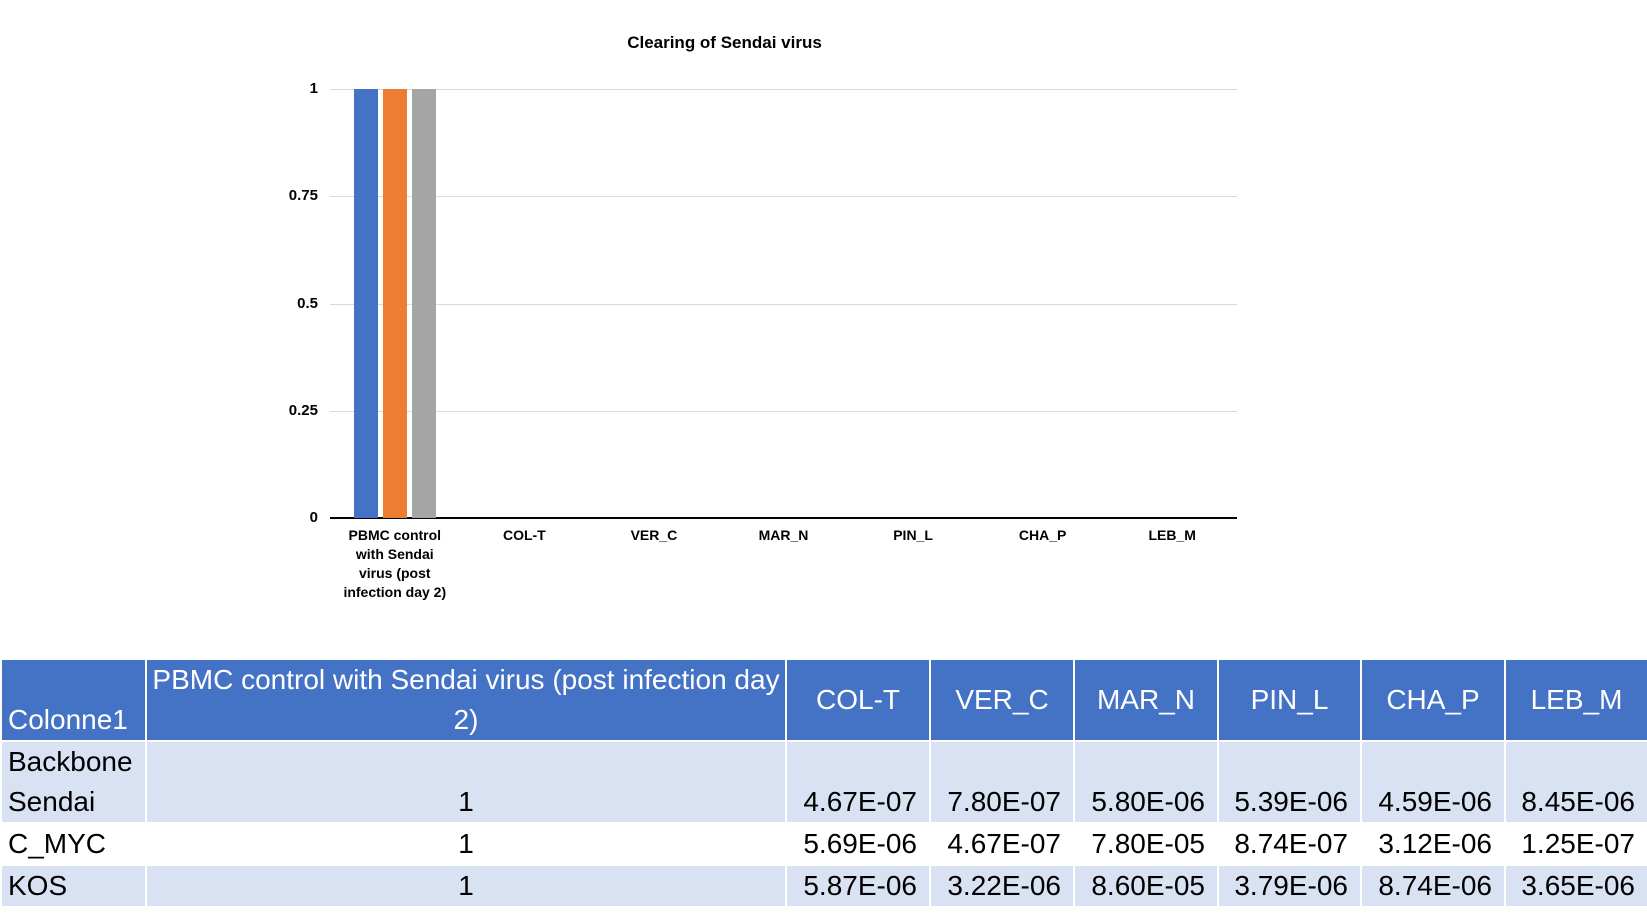  What do you see at coordinates (1575, 886) in the screenshot?
I see `cell-r2-c7: 3.65E-06` at bounding box center [1575, 886].